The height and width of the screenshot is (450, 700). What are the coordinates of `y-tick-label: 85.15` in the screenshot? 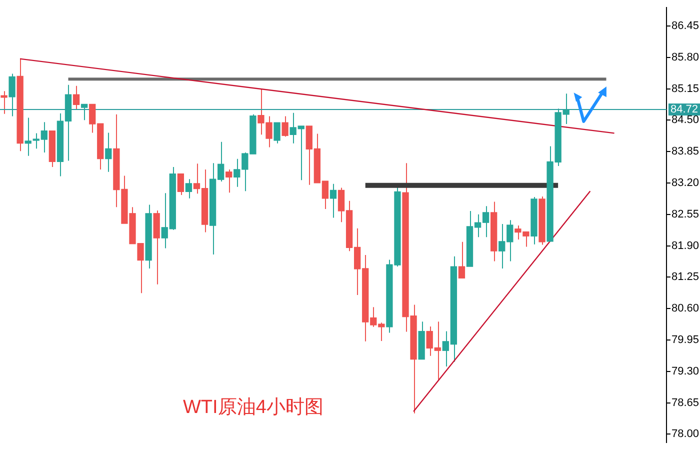 It's located at (685, 88).